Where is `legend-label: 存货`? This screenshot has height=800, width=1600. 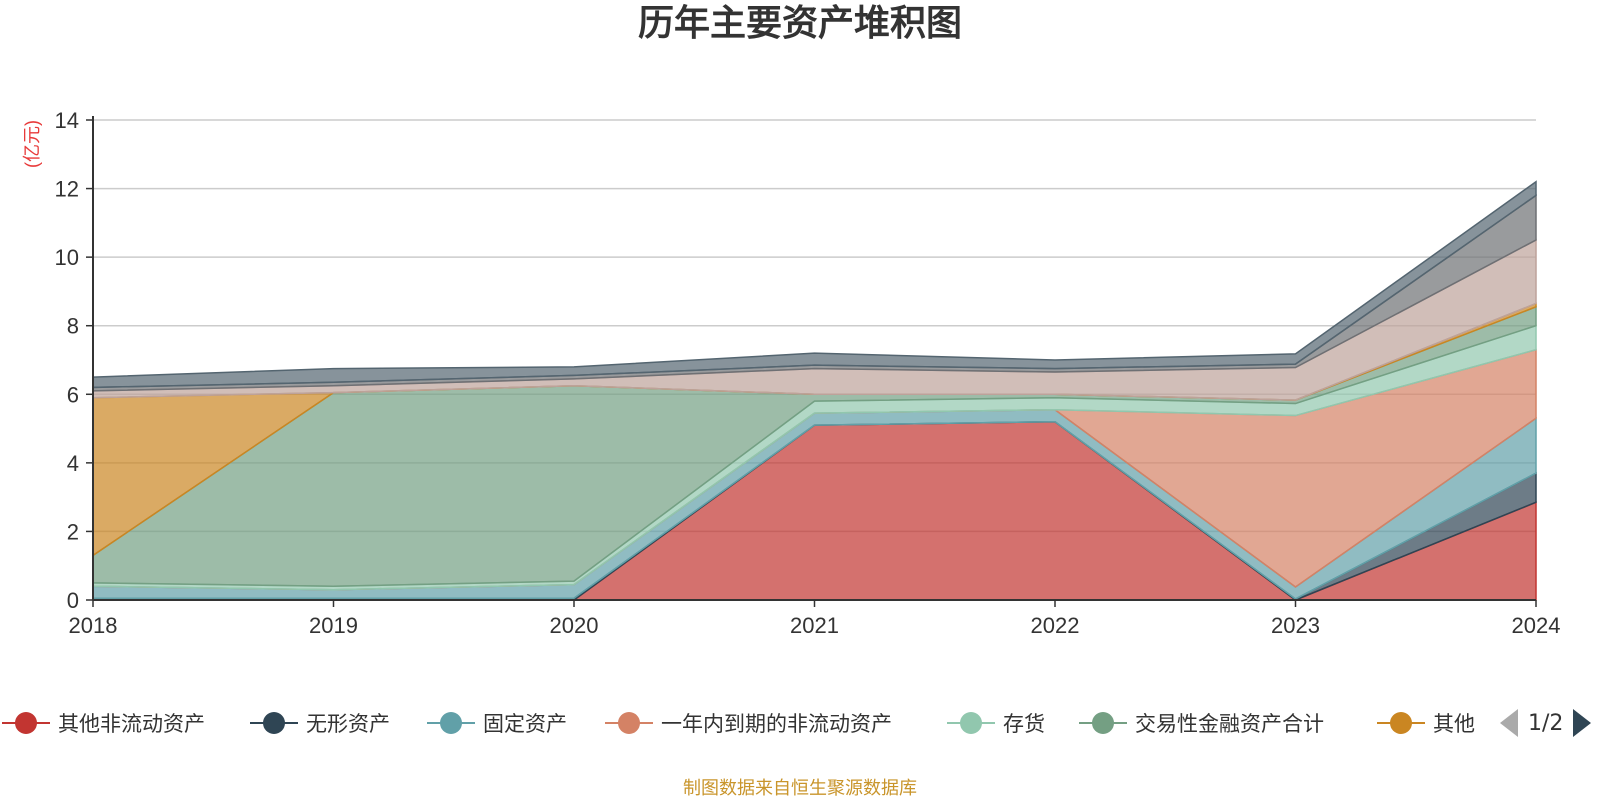 legend-label: 存货 is located at coordinates (1024, 724).